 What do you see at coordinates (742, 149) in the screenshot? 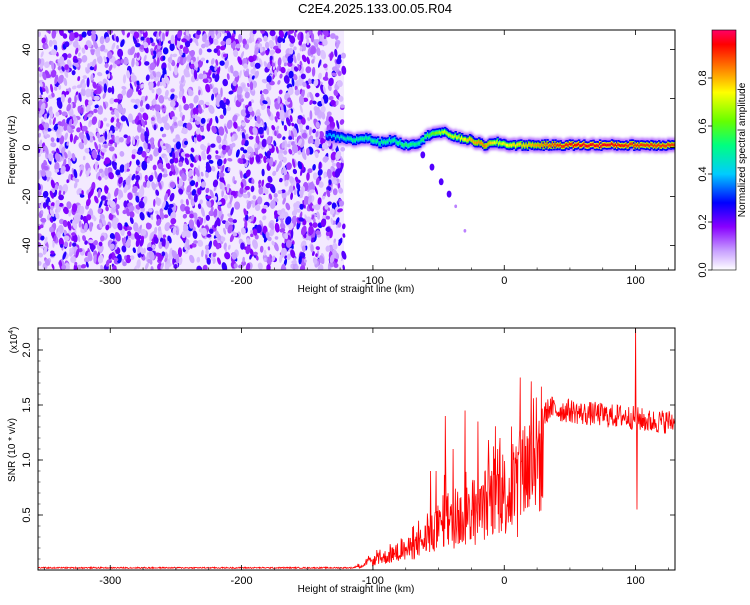
I see `colorbar-label: Normalized spectral amplitude` at bounding box center [742, 149].